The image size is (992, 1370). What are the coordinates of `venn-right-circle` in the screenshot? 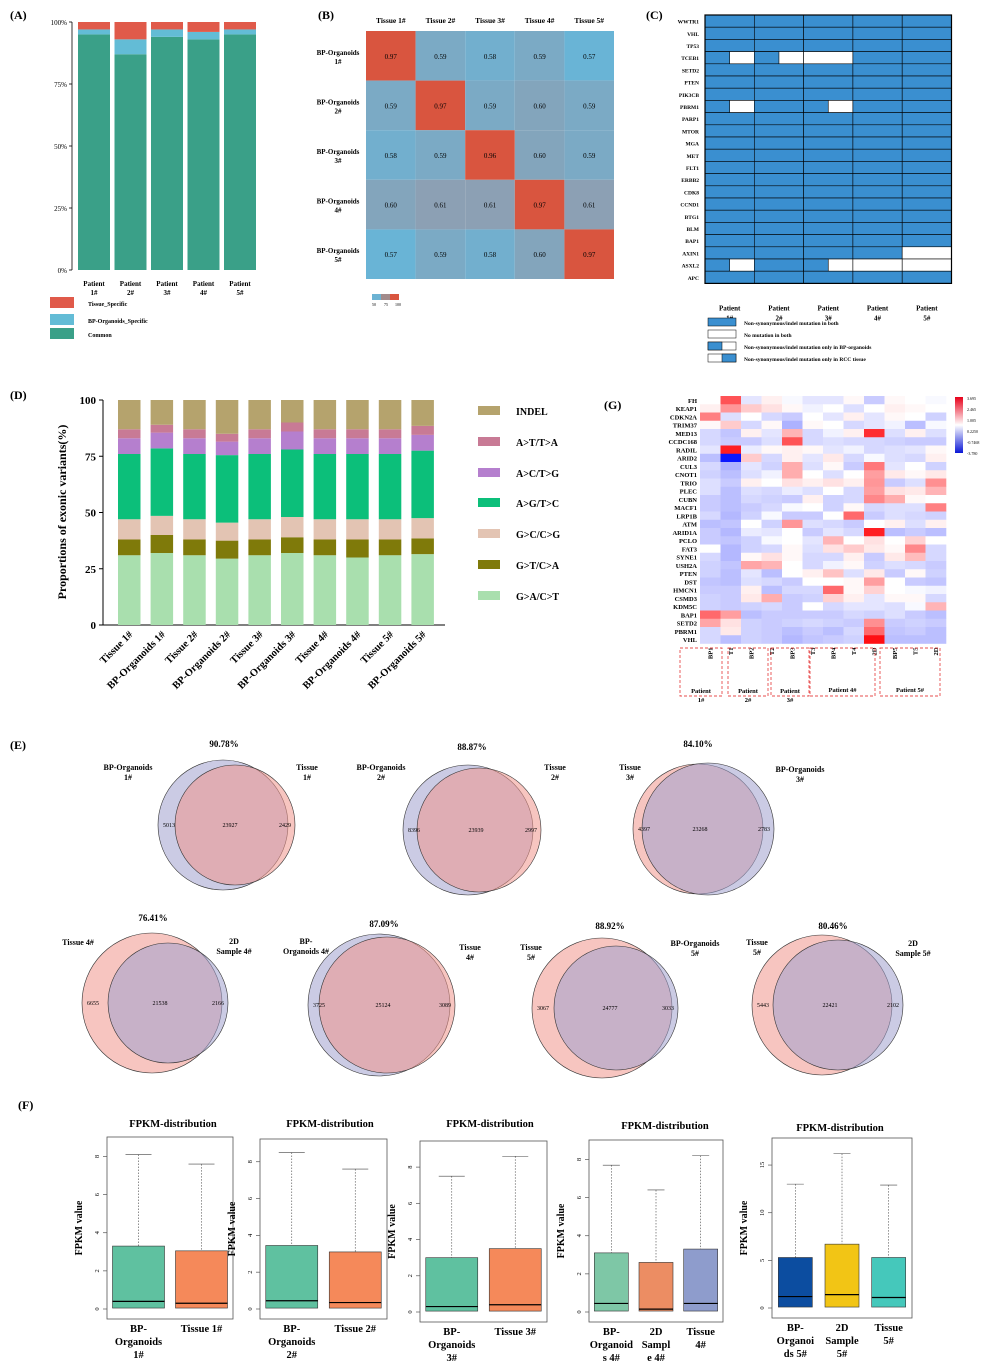 It's located at (708, 829).